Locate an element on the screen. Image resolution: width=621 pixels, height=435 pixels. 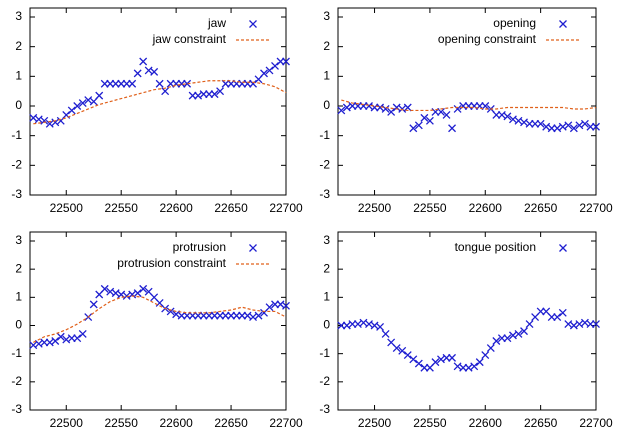
legend-label: jaw constraint is located at coordinates (189, 39).